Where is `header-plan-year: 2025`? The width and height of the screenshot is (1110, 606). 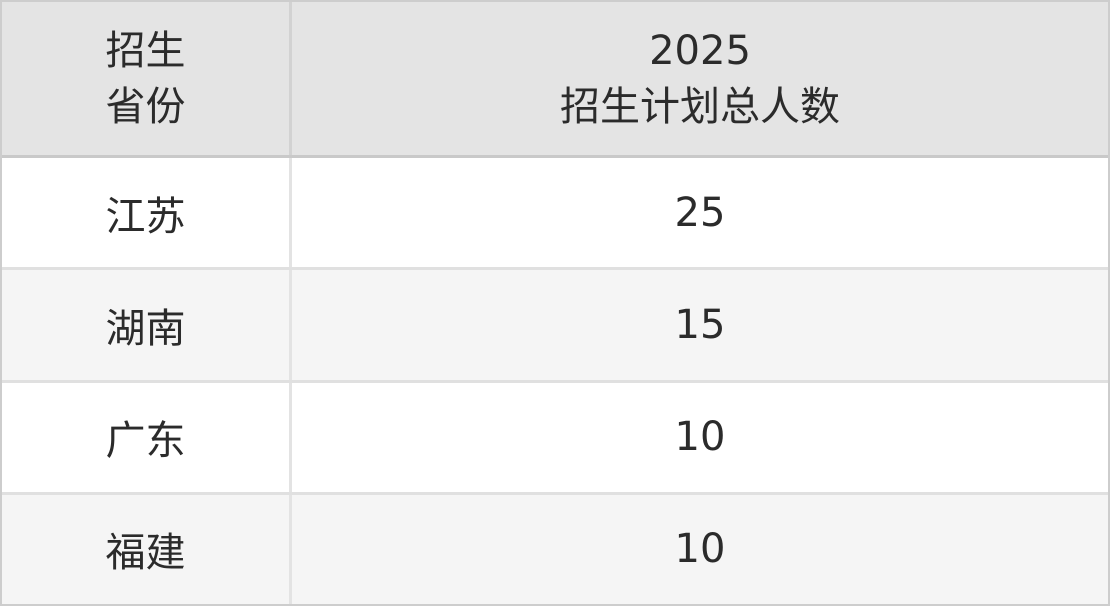 header-plan-year: 2025 is located at coordinates (700, 50).